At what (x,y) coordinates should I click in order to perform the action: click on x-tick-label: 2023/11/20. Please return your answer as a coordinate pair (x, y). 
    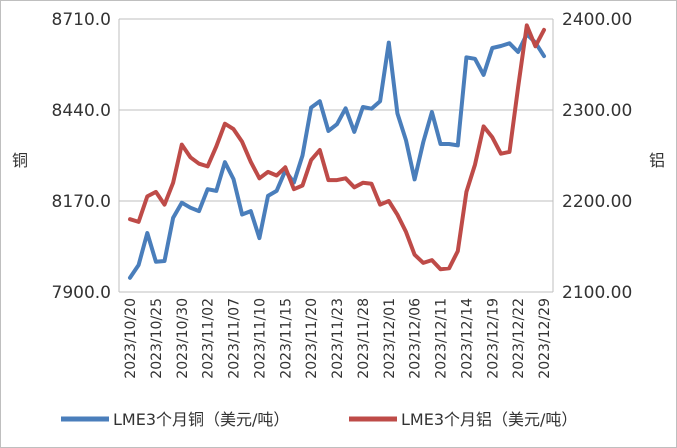
    Looking at the image, I should click on (312, 338).